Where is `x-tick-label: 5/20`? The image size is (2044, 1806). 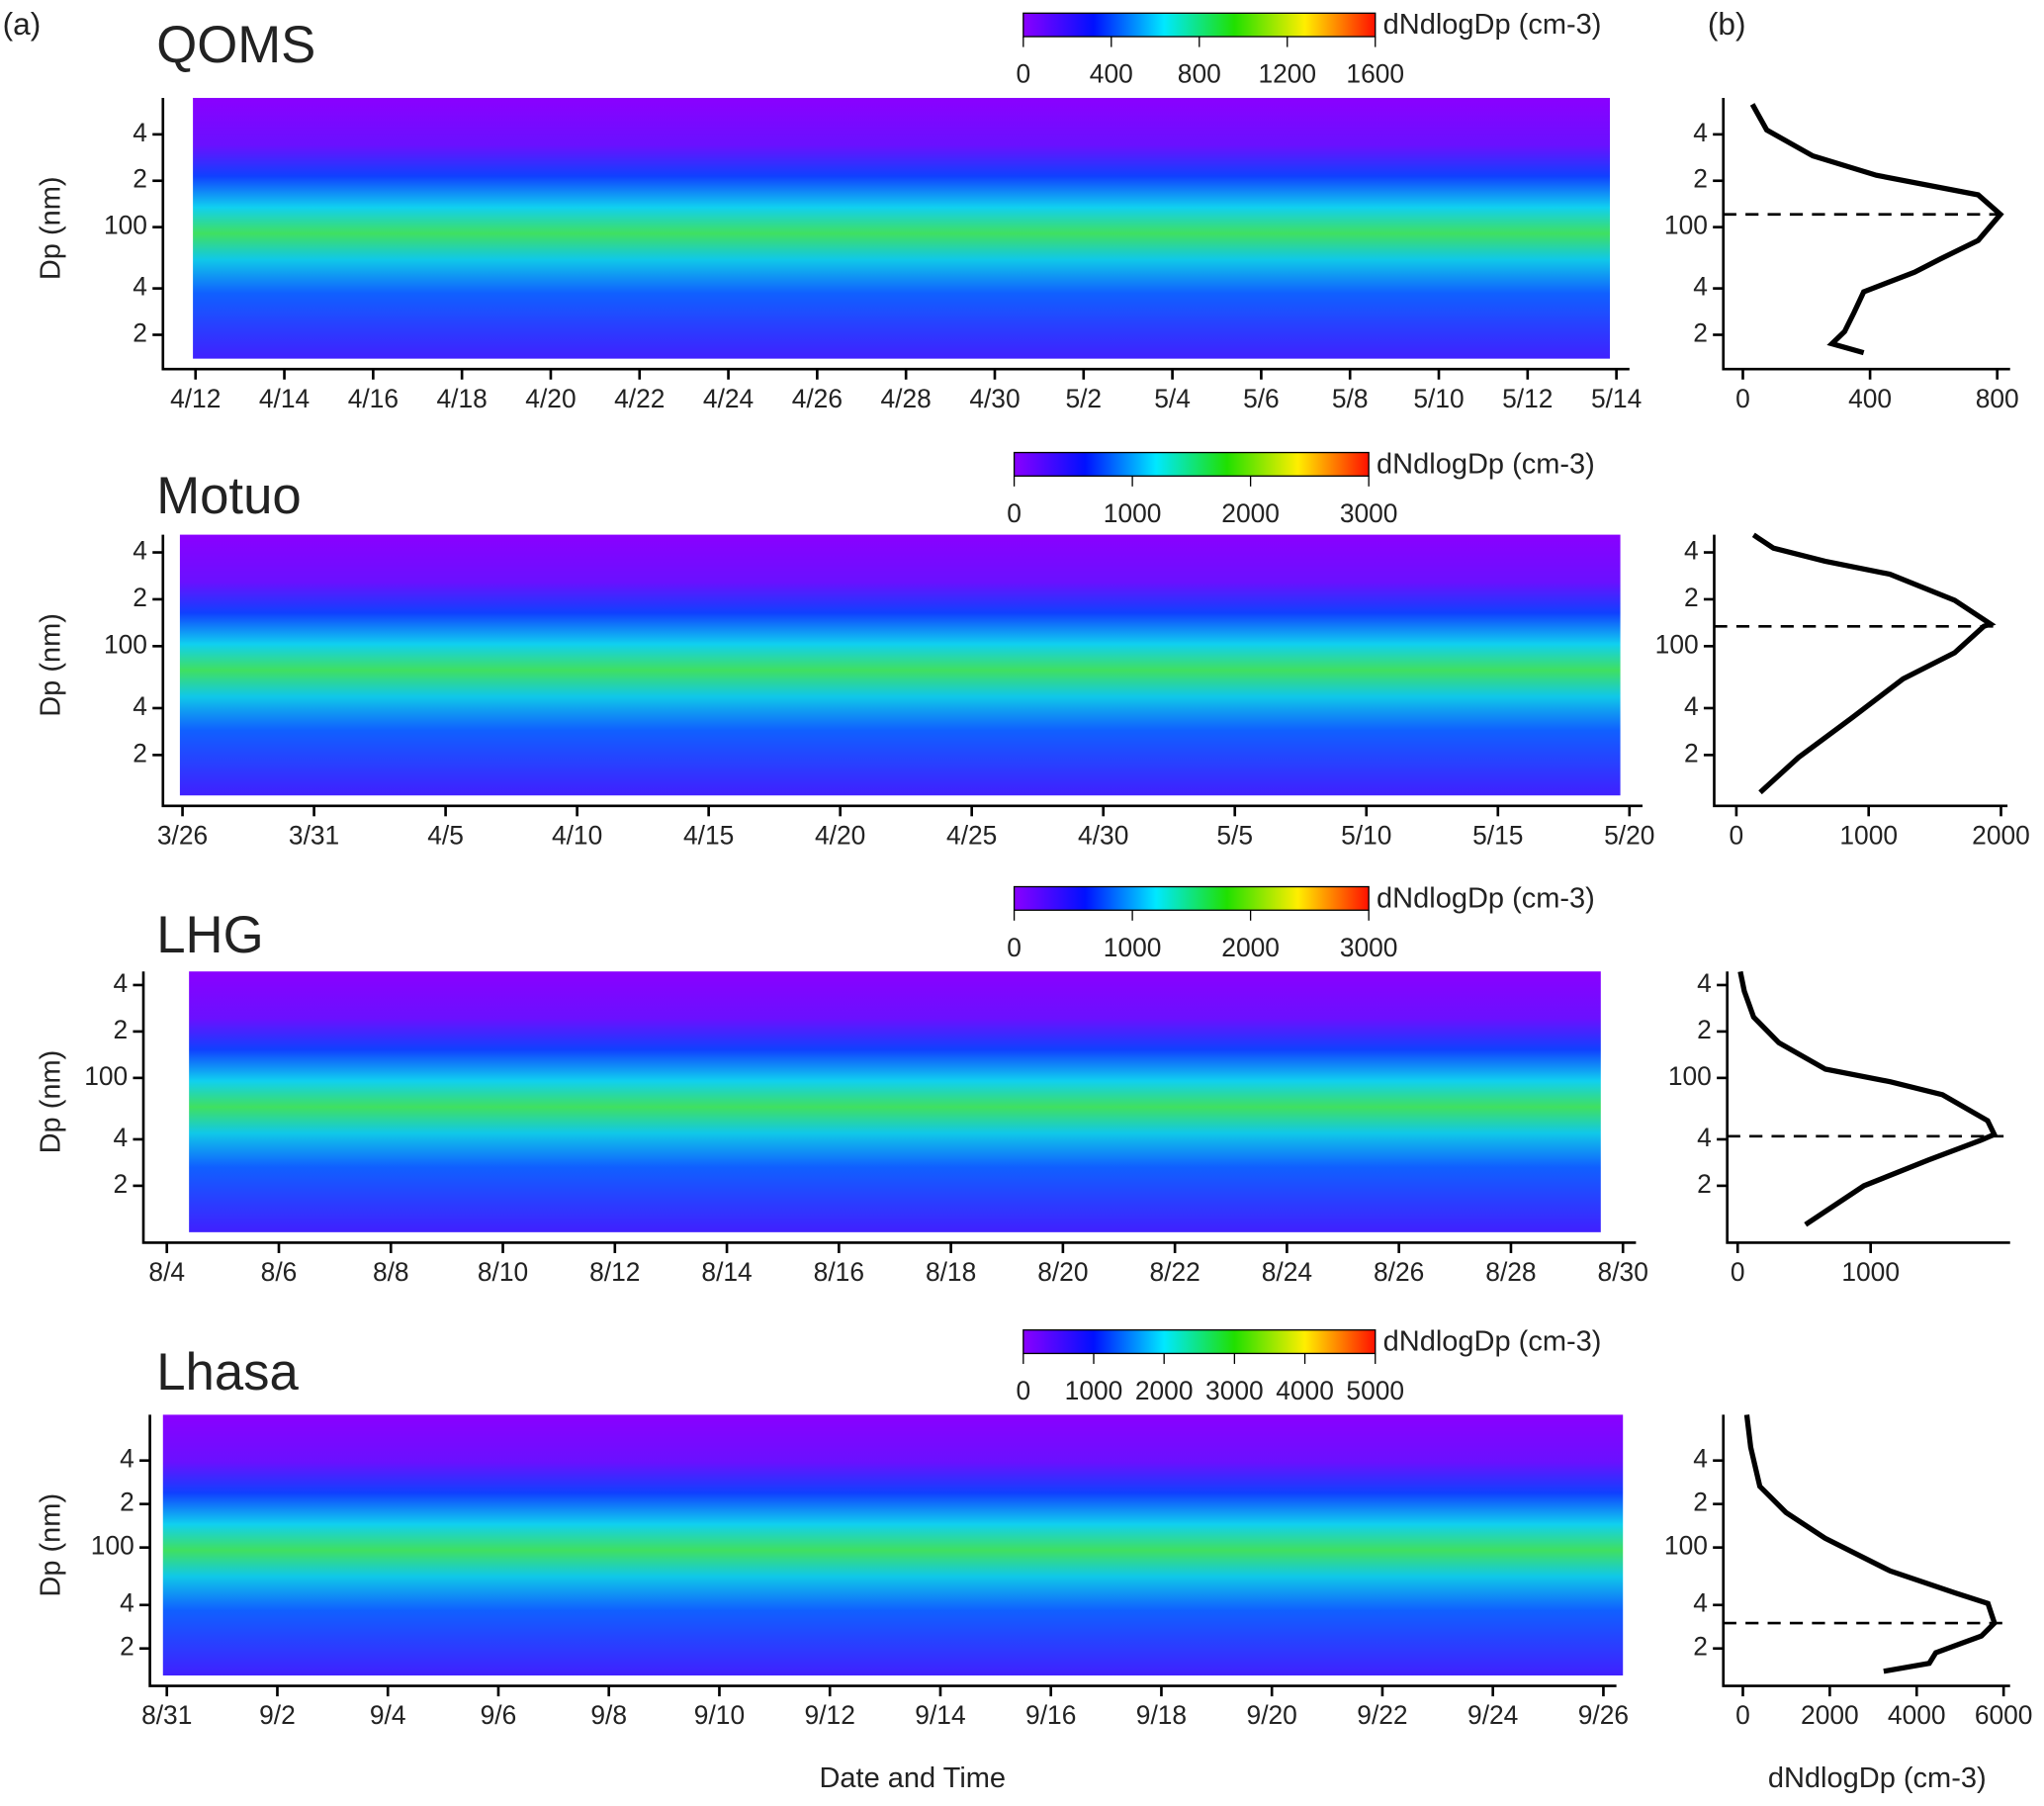
x-tick-label: 5/20 is located at coordinates (1629, 835).